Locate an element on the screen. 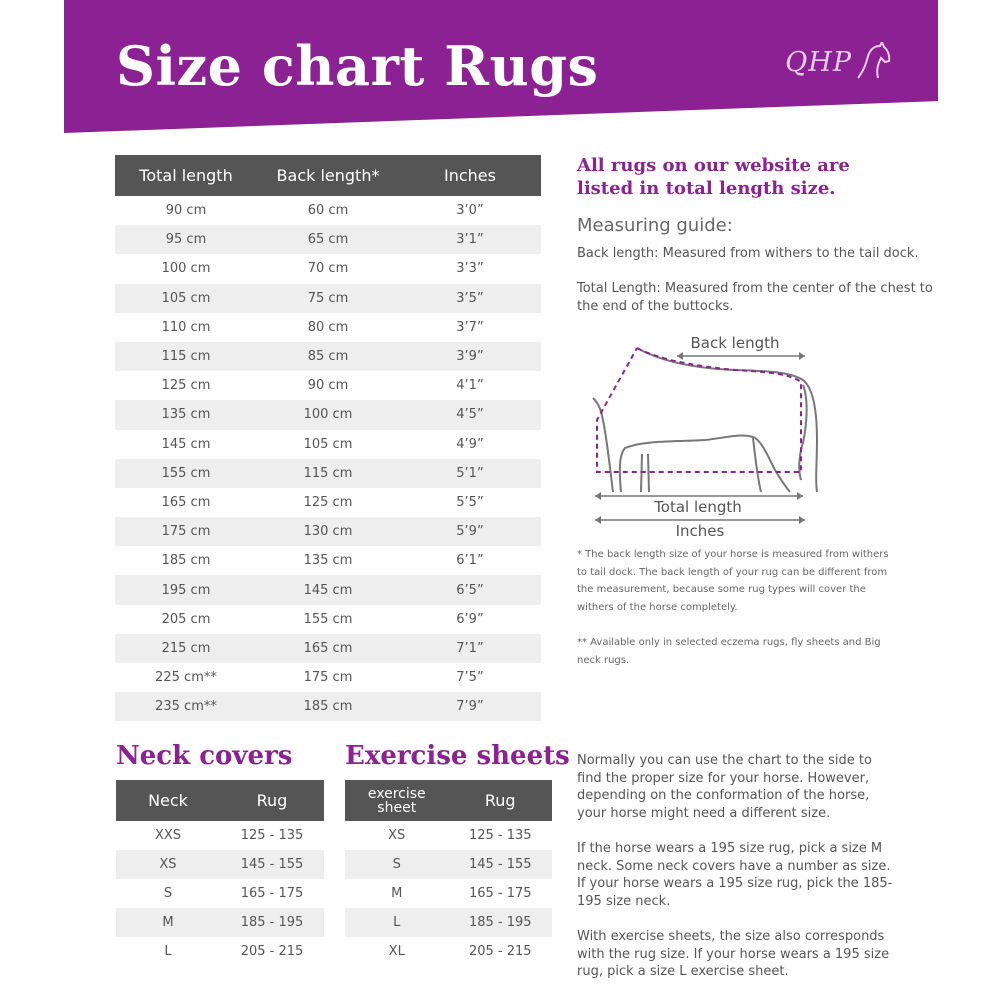 Image resolution: width=1000 pixels, height=1000 pixels. horse-outline is located at coordinates (727, 420).